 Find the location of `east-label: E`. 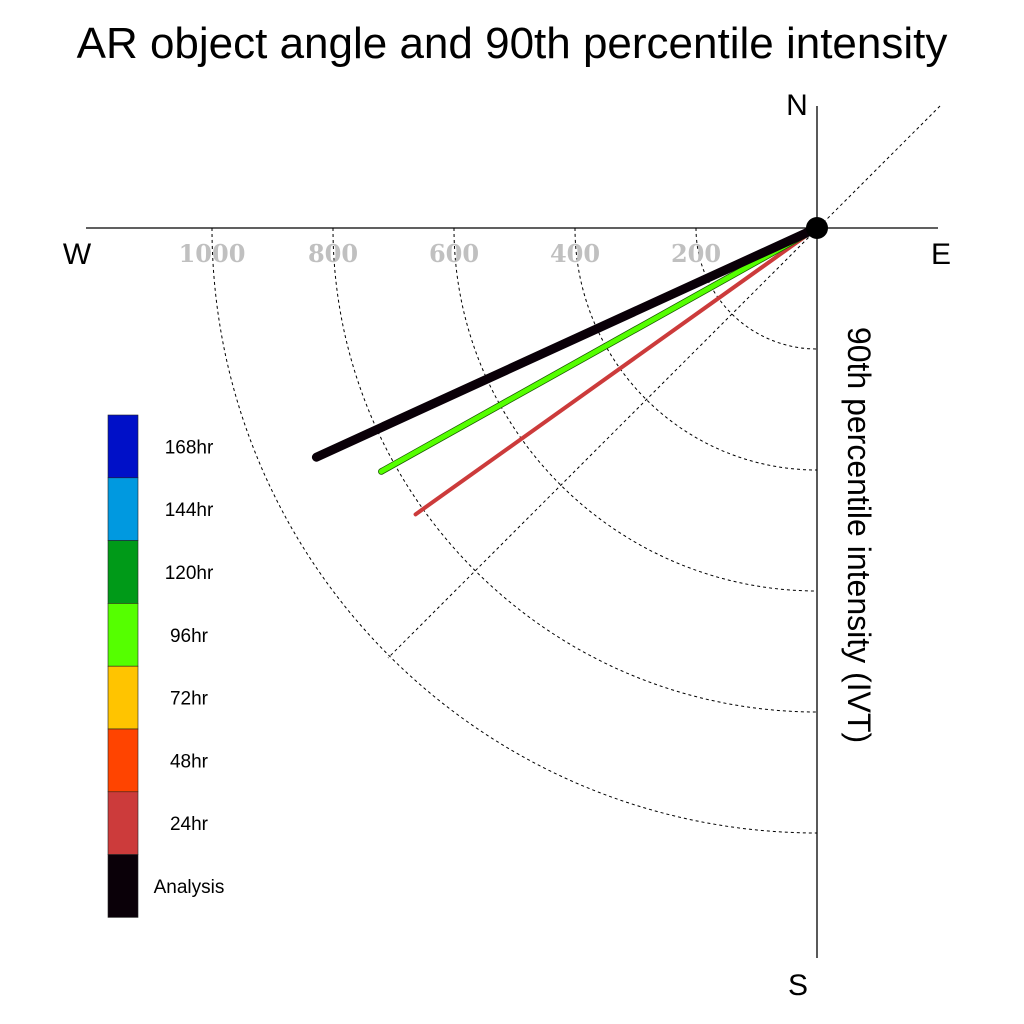

east-label: E is located at coordinates (941, 254).